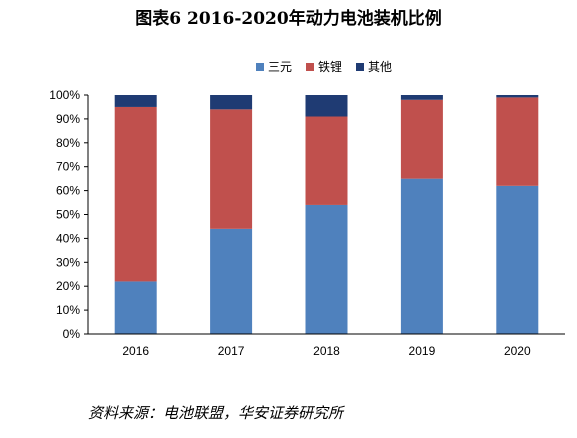  I want to click on legend-label-lfp: 铁锂, so click(330, 67).